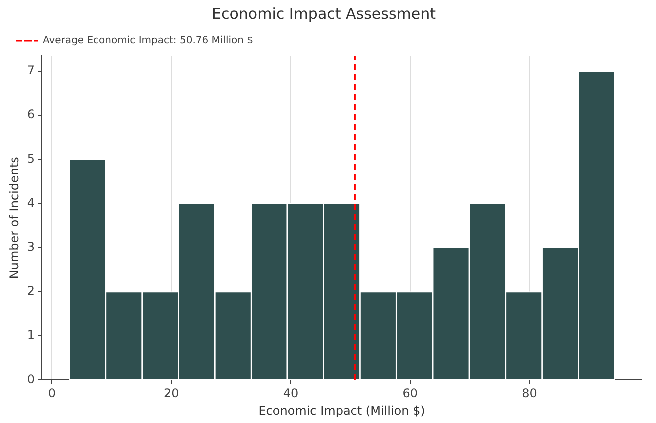 The width and height of the screenshot is (656, 423). Describe the element at coordinates (530, 393) in the screenshot. I see `x-tick-label: 80` at that location.